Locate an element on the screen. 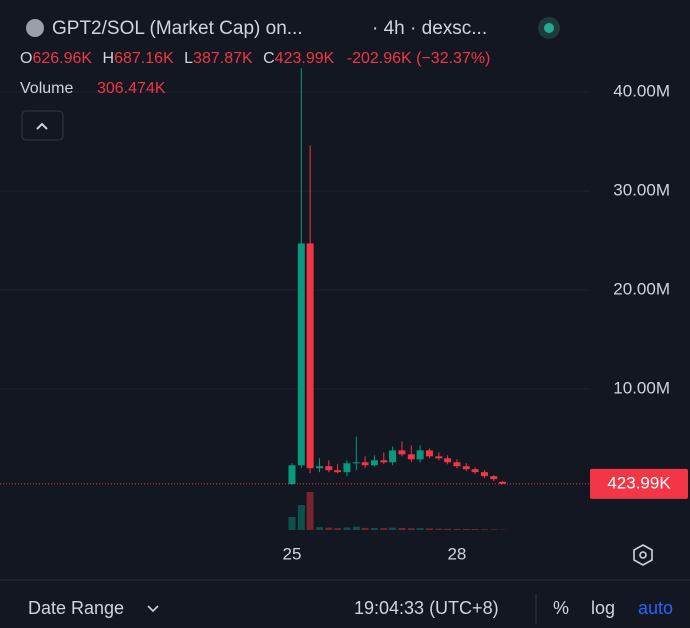 The image size is (690, 628). change: -202.96K (−32.37%) is located at coordinates (419, 58).